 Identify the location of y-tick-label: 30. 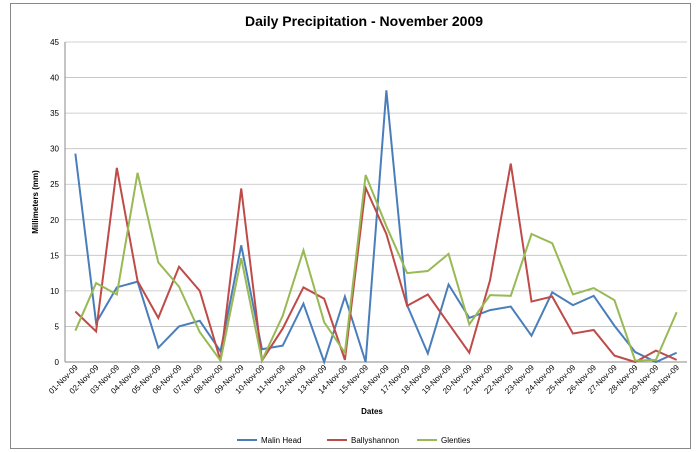
(54, 149).